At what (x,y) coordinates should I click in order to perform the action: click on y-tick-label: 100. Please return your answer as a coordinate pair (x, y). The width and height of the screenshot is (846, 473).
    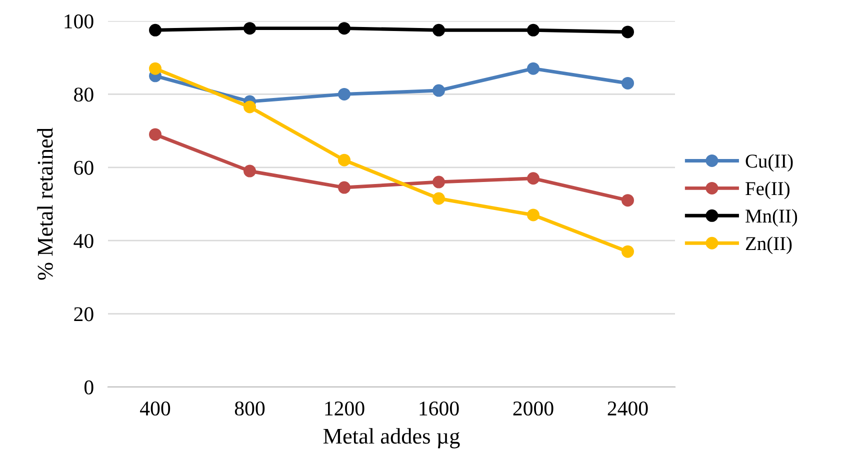
    Looking at the image, I should click on (79, 21).